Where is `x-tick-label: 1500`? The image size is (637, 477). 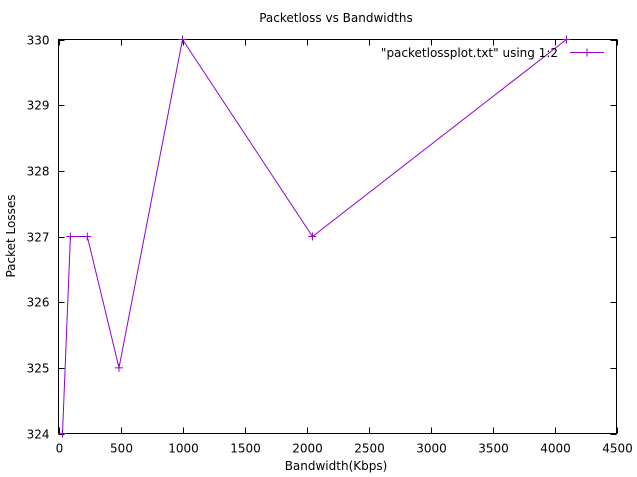 x-tick-label: 1500 is located at coordinates (245, 449).